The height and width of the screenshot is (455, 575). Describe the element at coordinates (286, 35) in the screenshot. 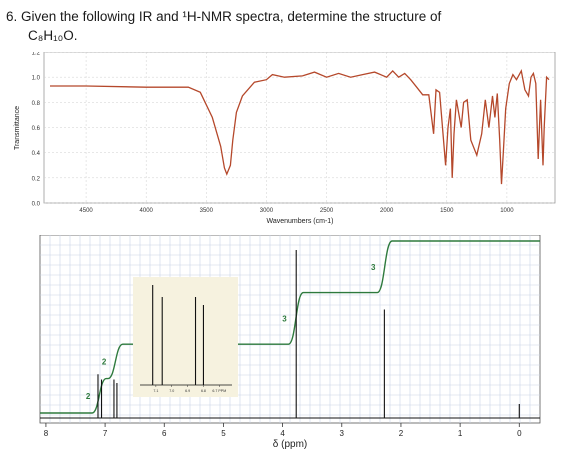

I see `question-line-2: C₈H₁₀O.` at that location.